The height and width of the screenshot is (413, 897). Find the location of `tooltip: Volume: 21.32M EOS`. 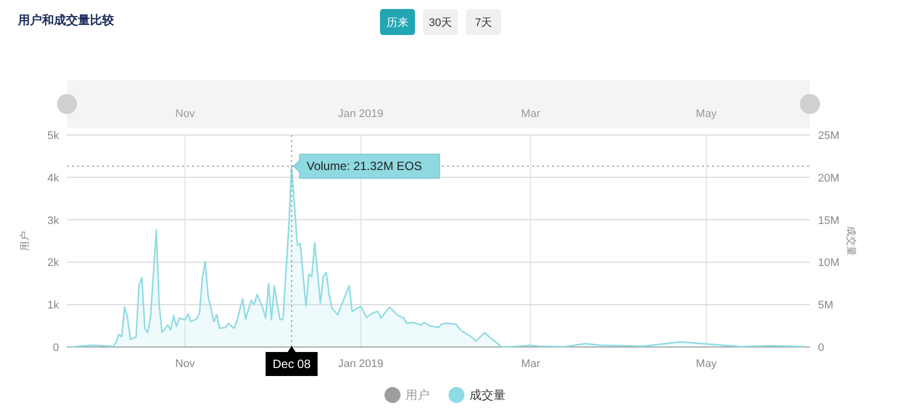

tooltip: Volume: 21.32M EOS is located at coordinates (366, 166).